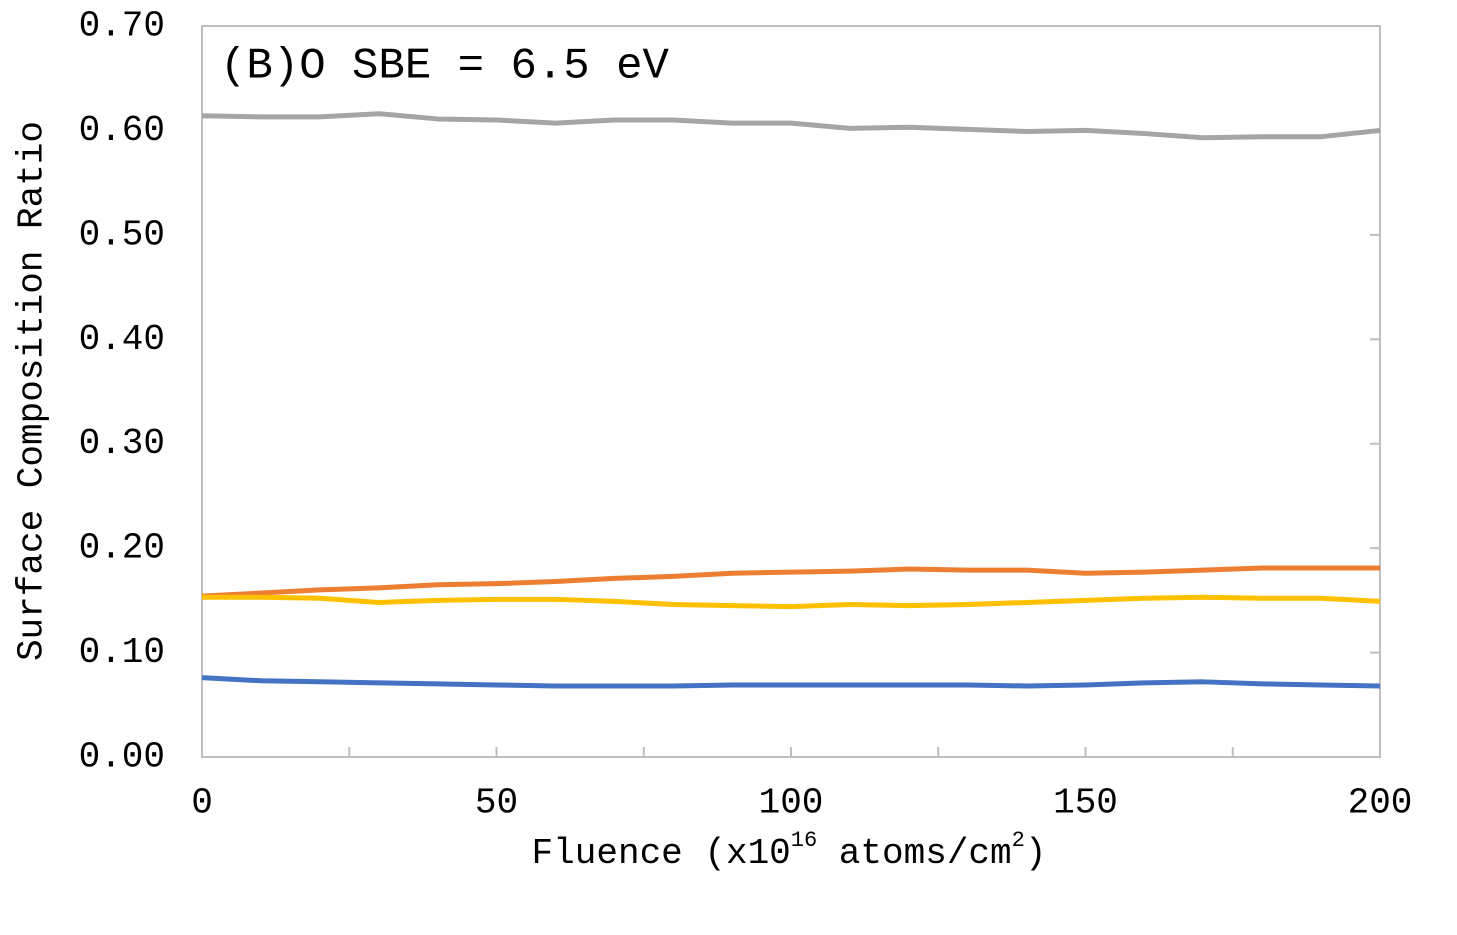  What do you see at coordinates (1018, 840) in the screenshot?
I see `x-axis-label-part: 2` at bounding box center [1018, 840].